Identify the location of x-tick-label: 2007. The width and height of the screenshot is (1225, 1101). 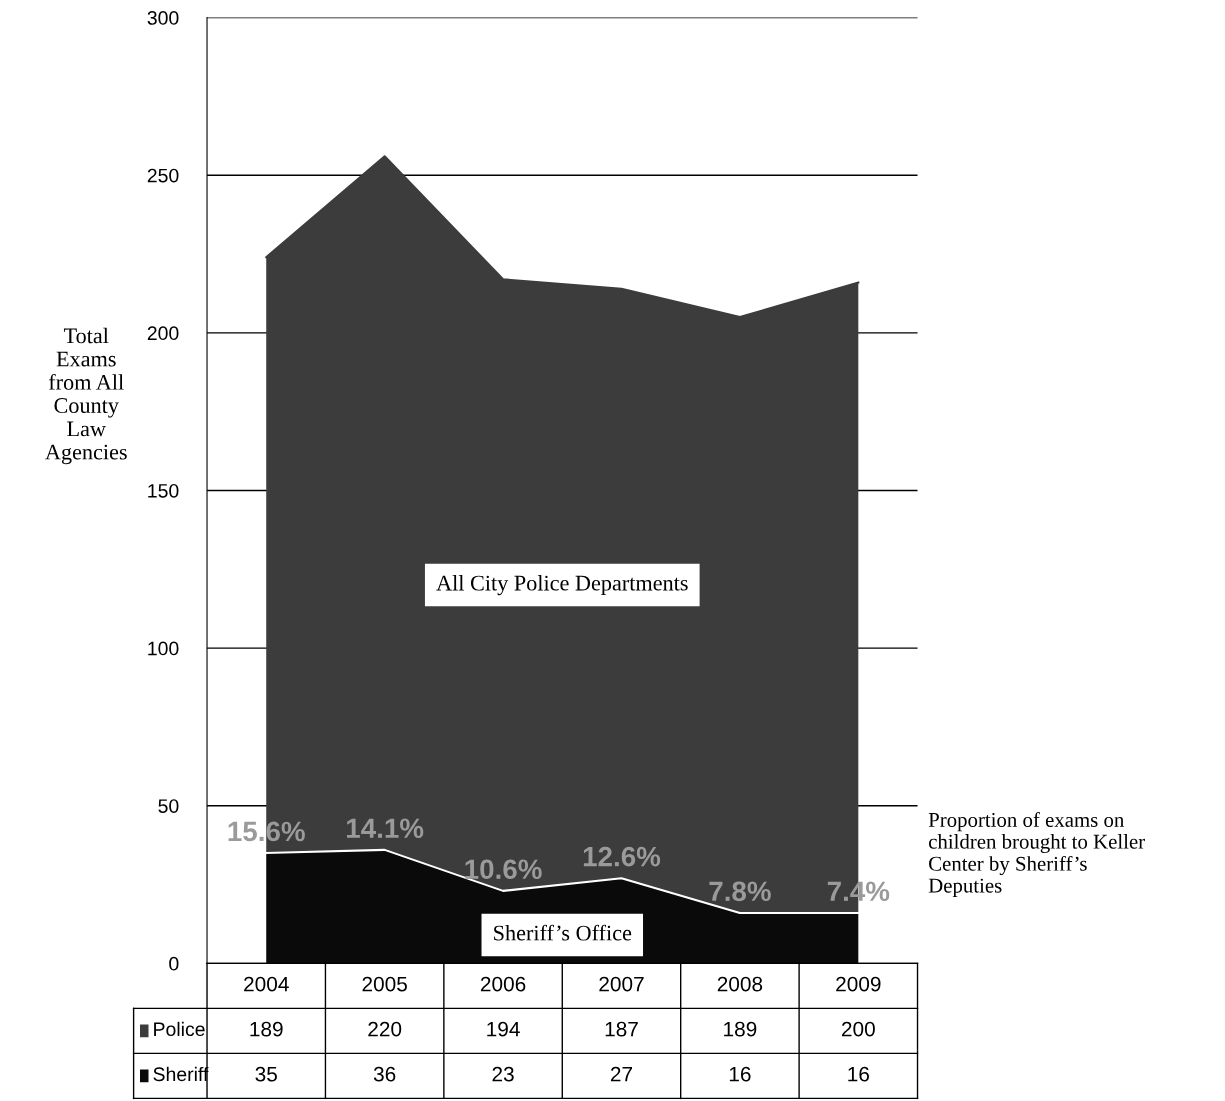
(621, 984).